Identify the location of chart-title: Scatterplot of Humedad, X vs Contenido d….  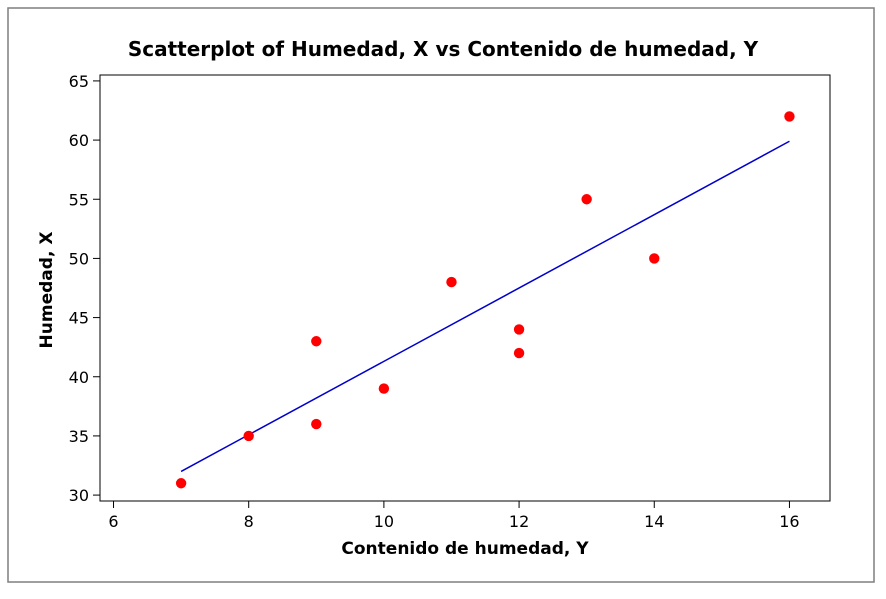
(443, 49).